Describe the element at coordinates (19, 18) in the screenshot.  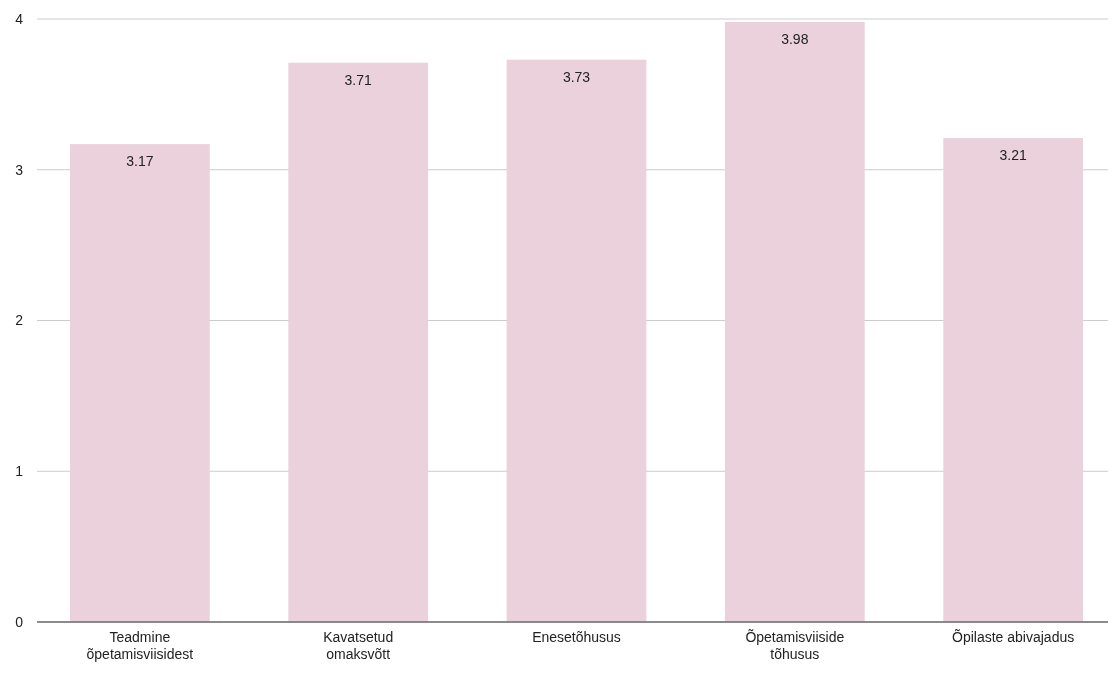
I see `y-tick-label: 4` at that location.